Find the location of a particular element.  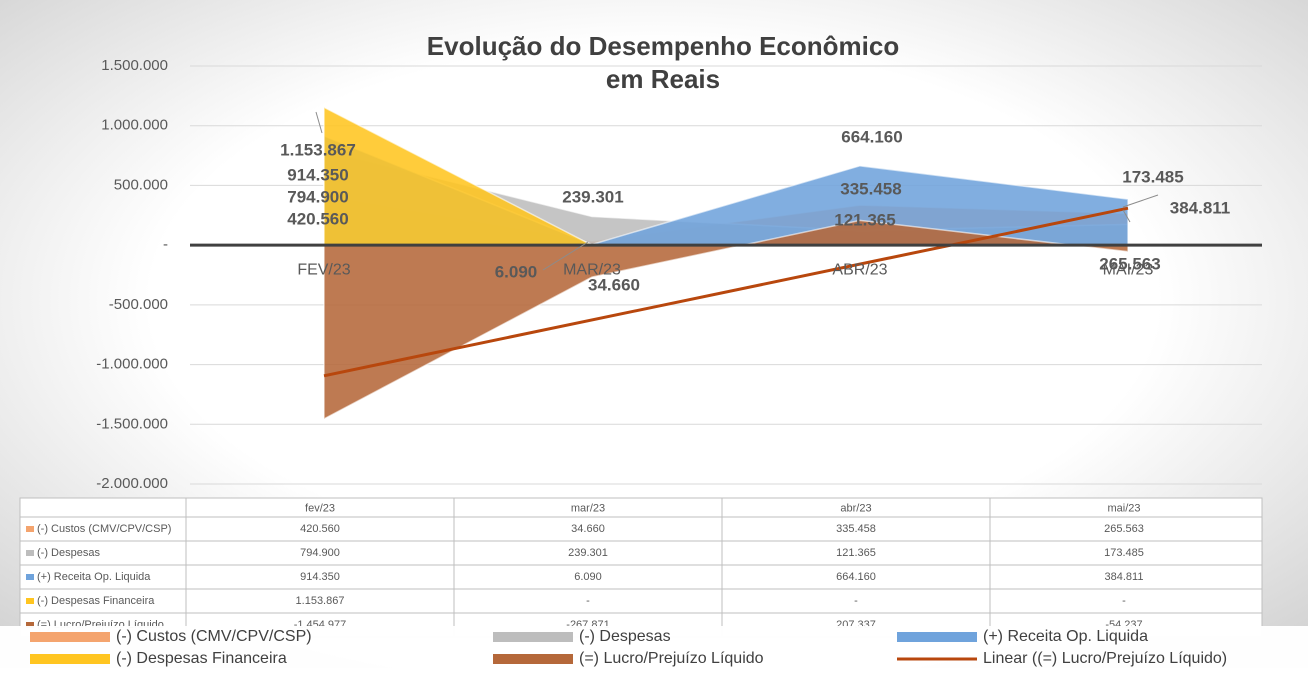

data-label: 34.660 is located at coordinates (614, 284).